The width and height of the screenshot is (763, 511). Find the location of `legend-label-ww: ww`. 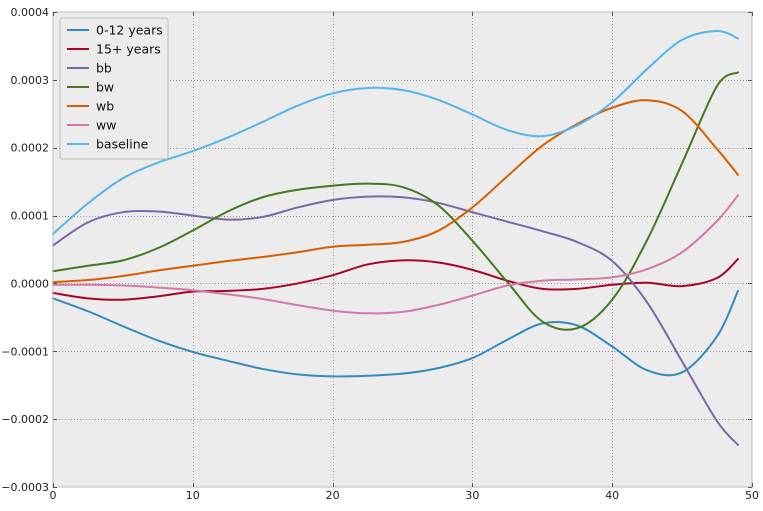

legend-label-ww: ww is located at coordinates (106, 125).